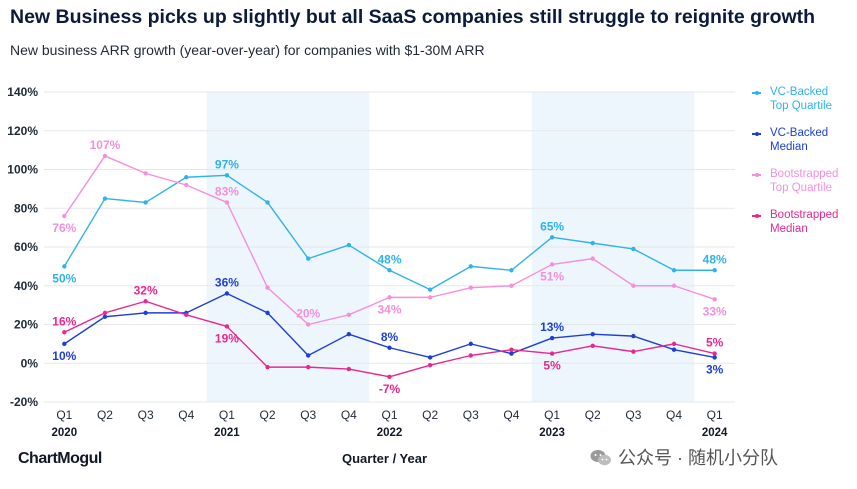 Image resolution: width=857 pixels, height=489 pixels. I want to click on data-label: 16%, so click(64, 321).